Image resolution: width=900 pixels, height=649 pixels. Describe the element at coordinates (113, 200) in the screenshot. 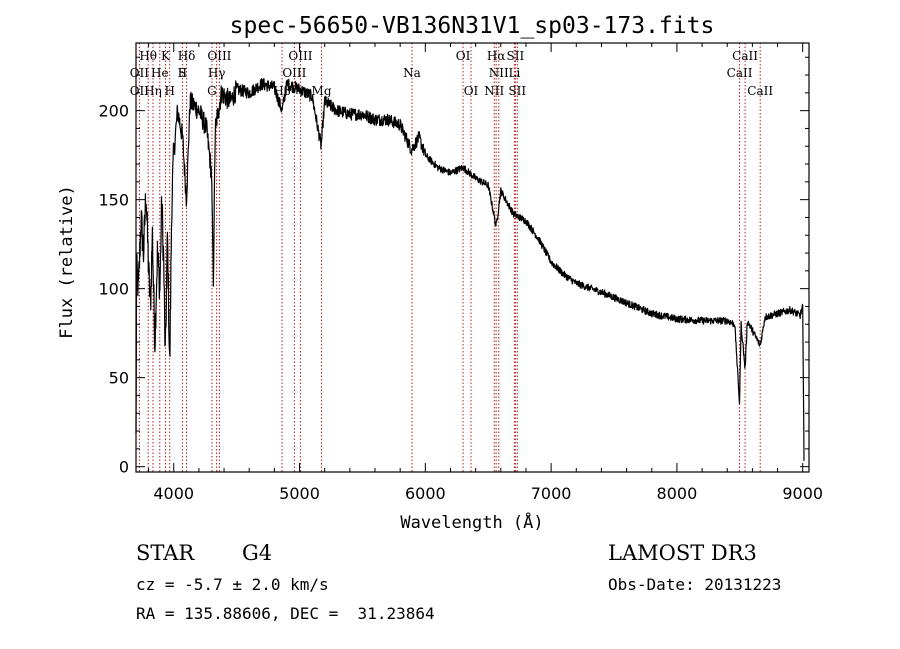

I see `y-tick-label: 150` at that location.